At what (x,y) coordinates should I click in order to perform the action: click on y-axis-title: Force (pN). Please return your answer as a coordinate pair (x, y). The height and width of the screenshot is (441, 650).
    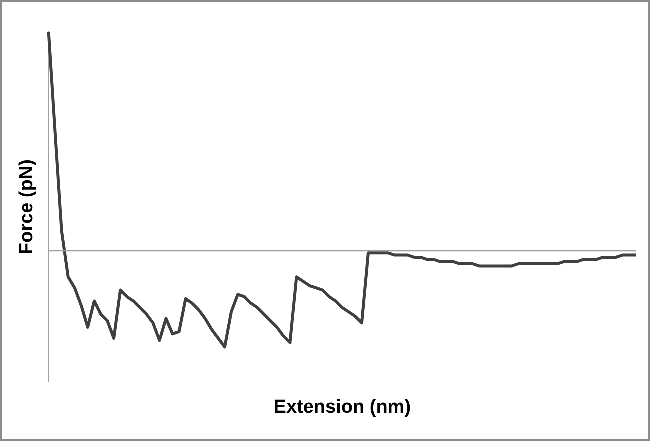
    Looking at the image, I should click on (27, 207).